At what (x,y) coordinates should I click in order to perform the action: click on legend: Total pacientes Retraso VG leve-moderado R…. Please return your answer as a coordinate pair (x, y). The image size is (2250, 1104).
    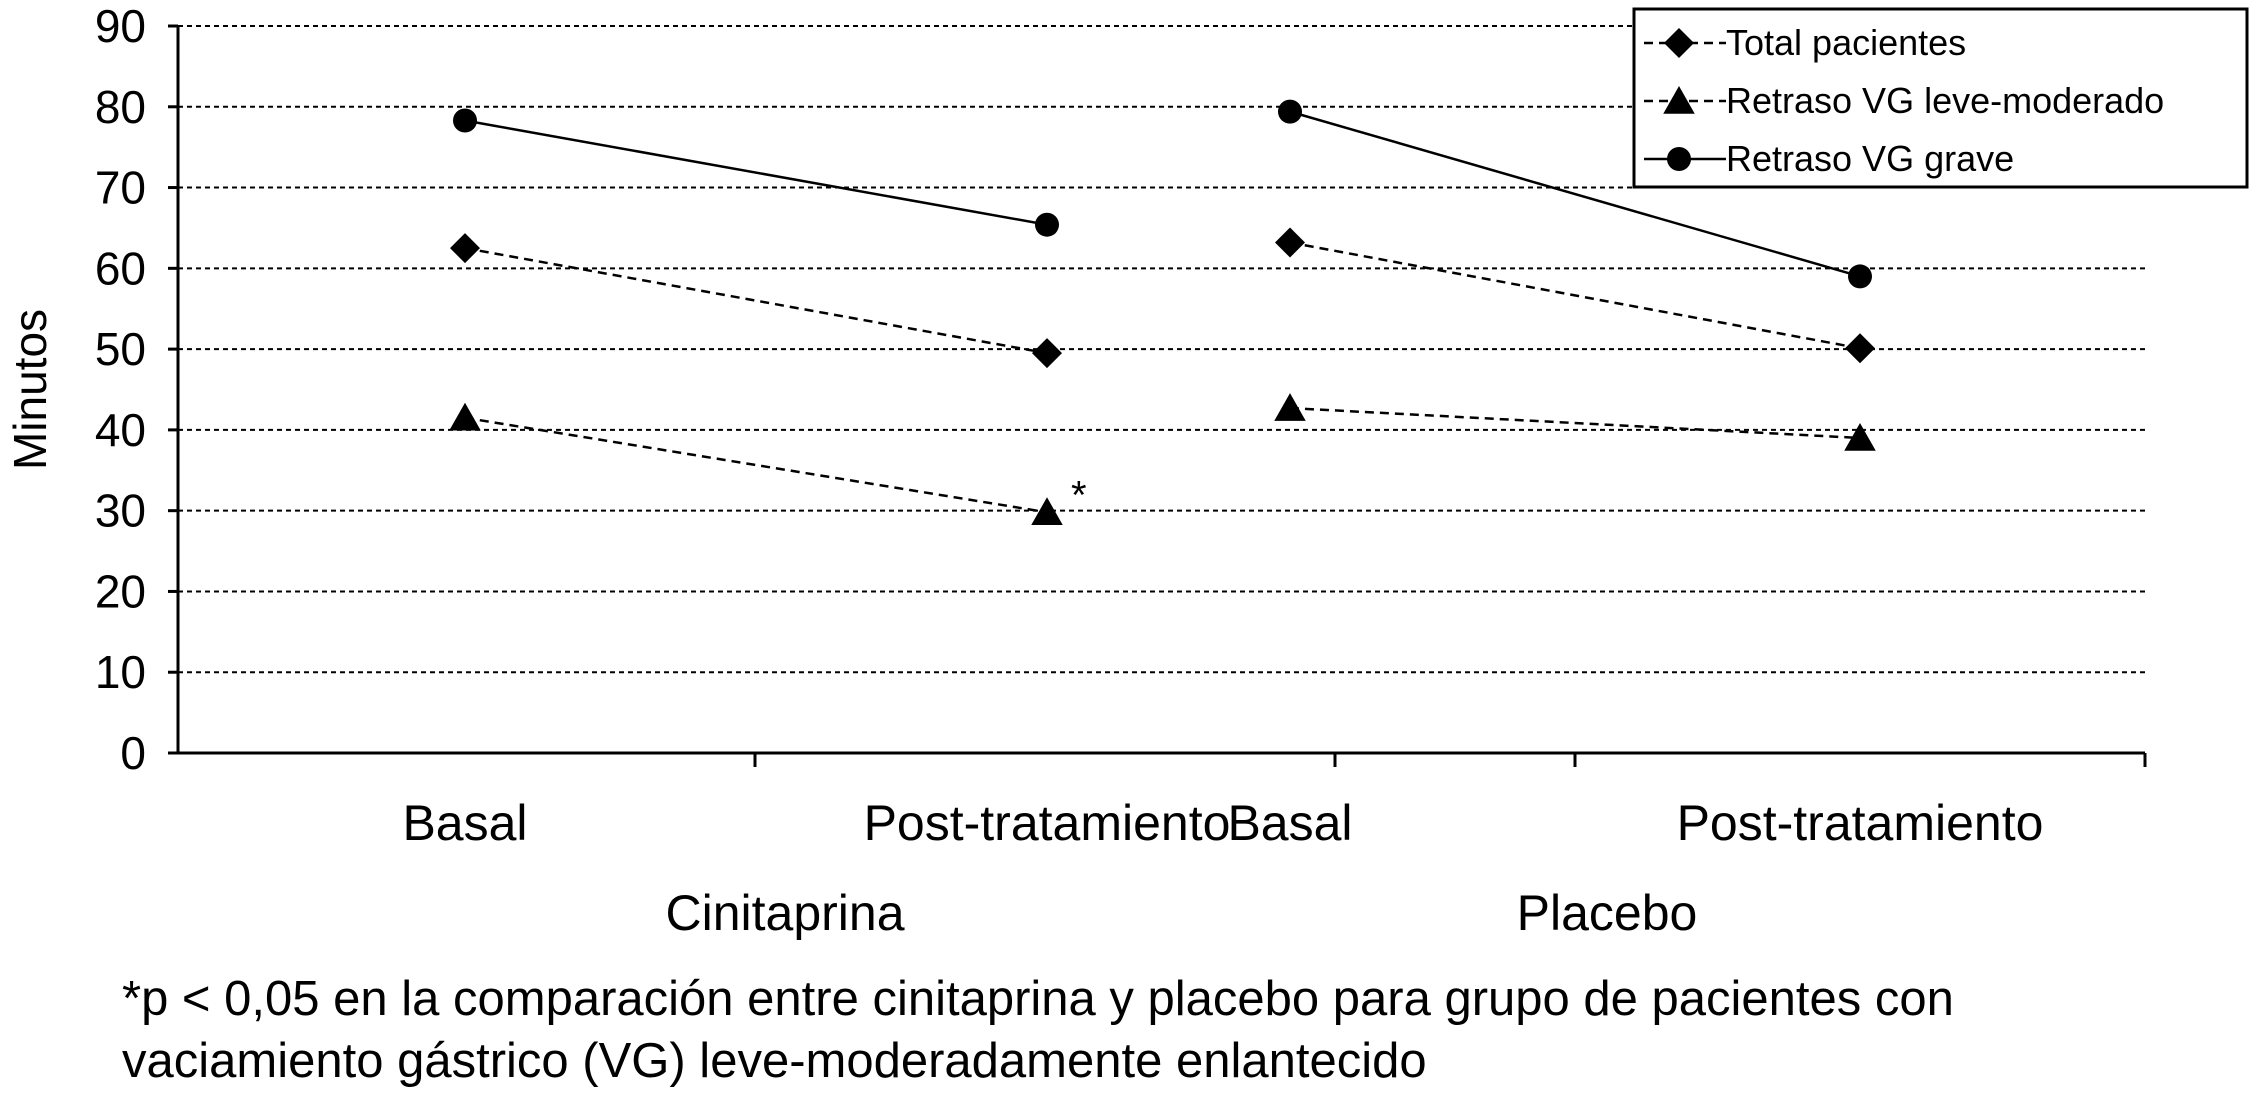
    Looking at the image, I should click on (1940, 98).